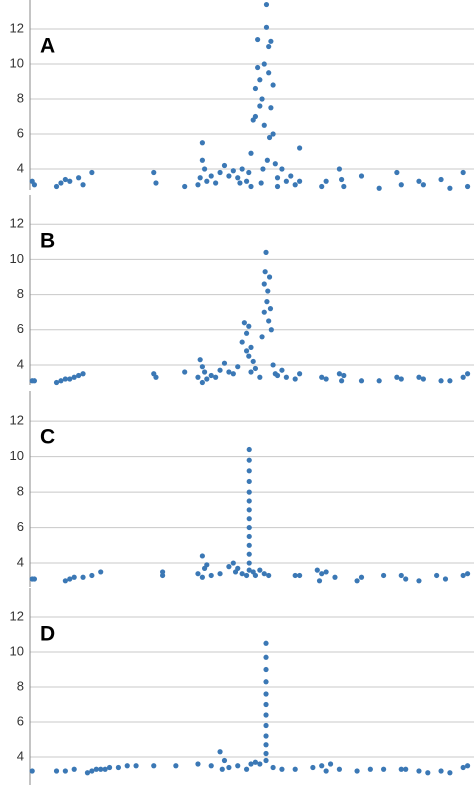 This screenshot has height=785, width=474. Describe the element at coordinates (47, 241) in the screenshot. I see `panel-label: B` at that location.